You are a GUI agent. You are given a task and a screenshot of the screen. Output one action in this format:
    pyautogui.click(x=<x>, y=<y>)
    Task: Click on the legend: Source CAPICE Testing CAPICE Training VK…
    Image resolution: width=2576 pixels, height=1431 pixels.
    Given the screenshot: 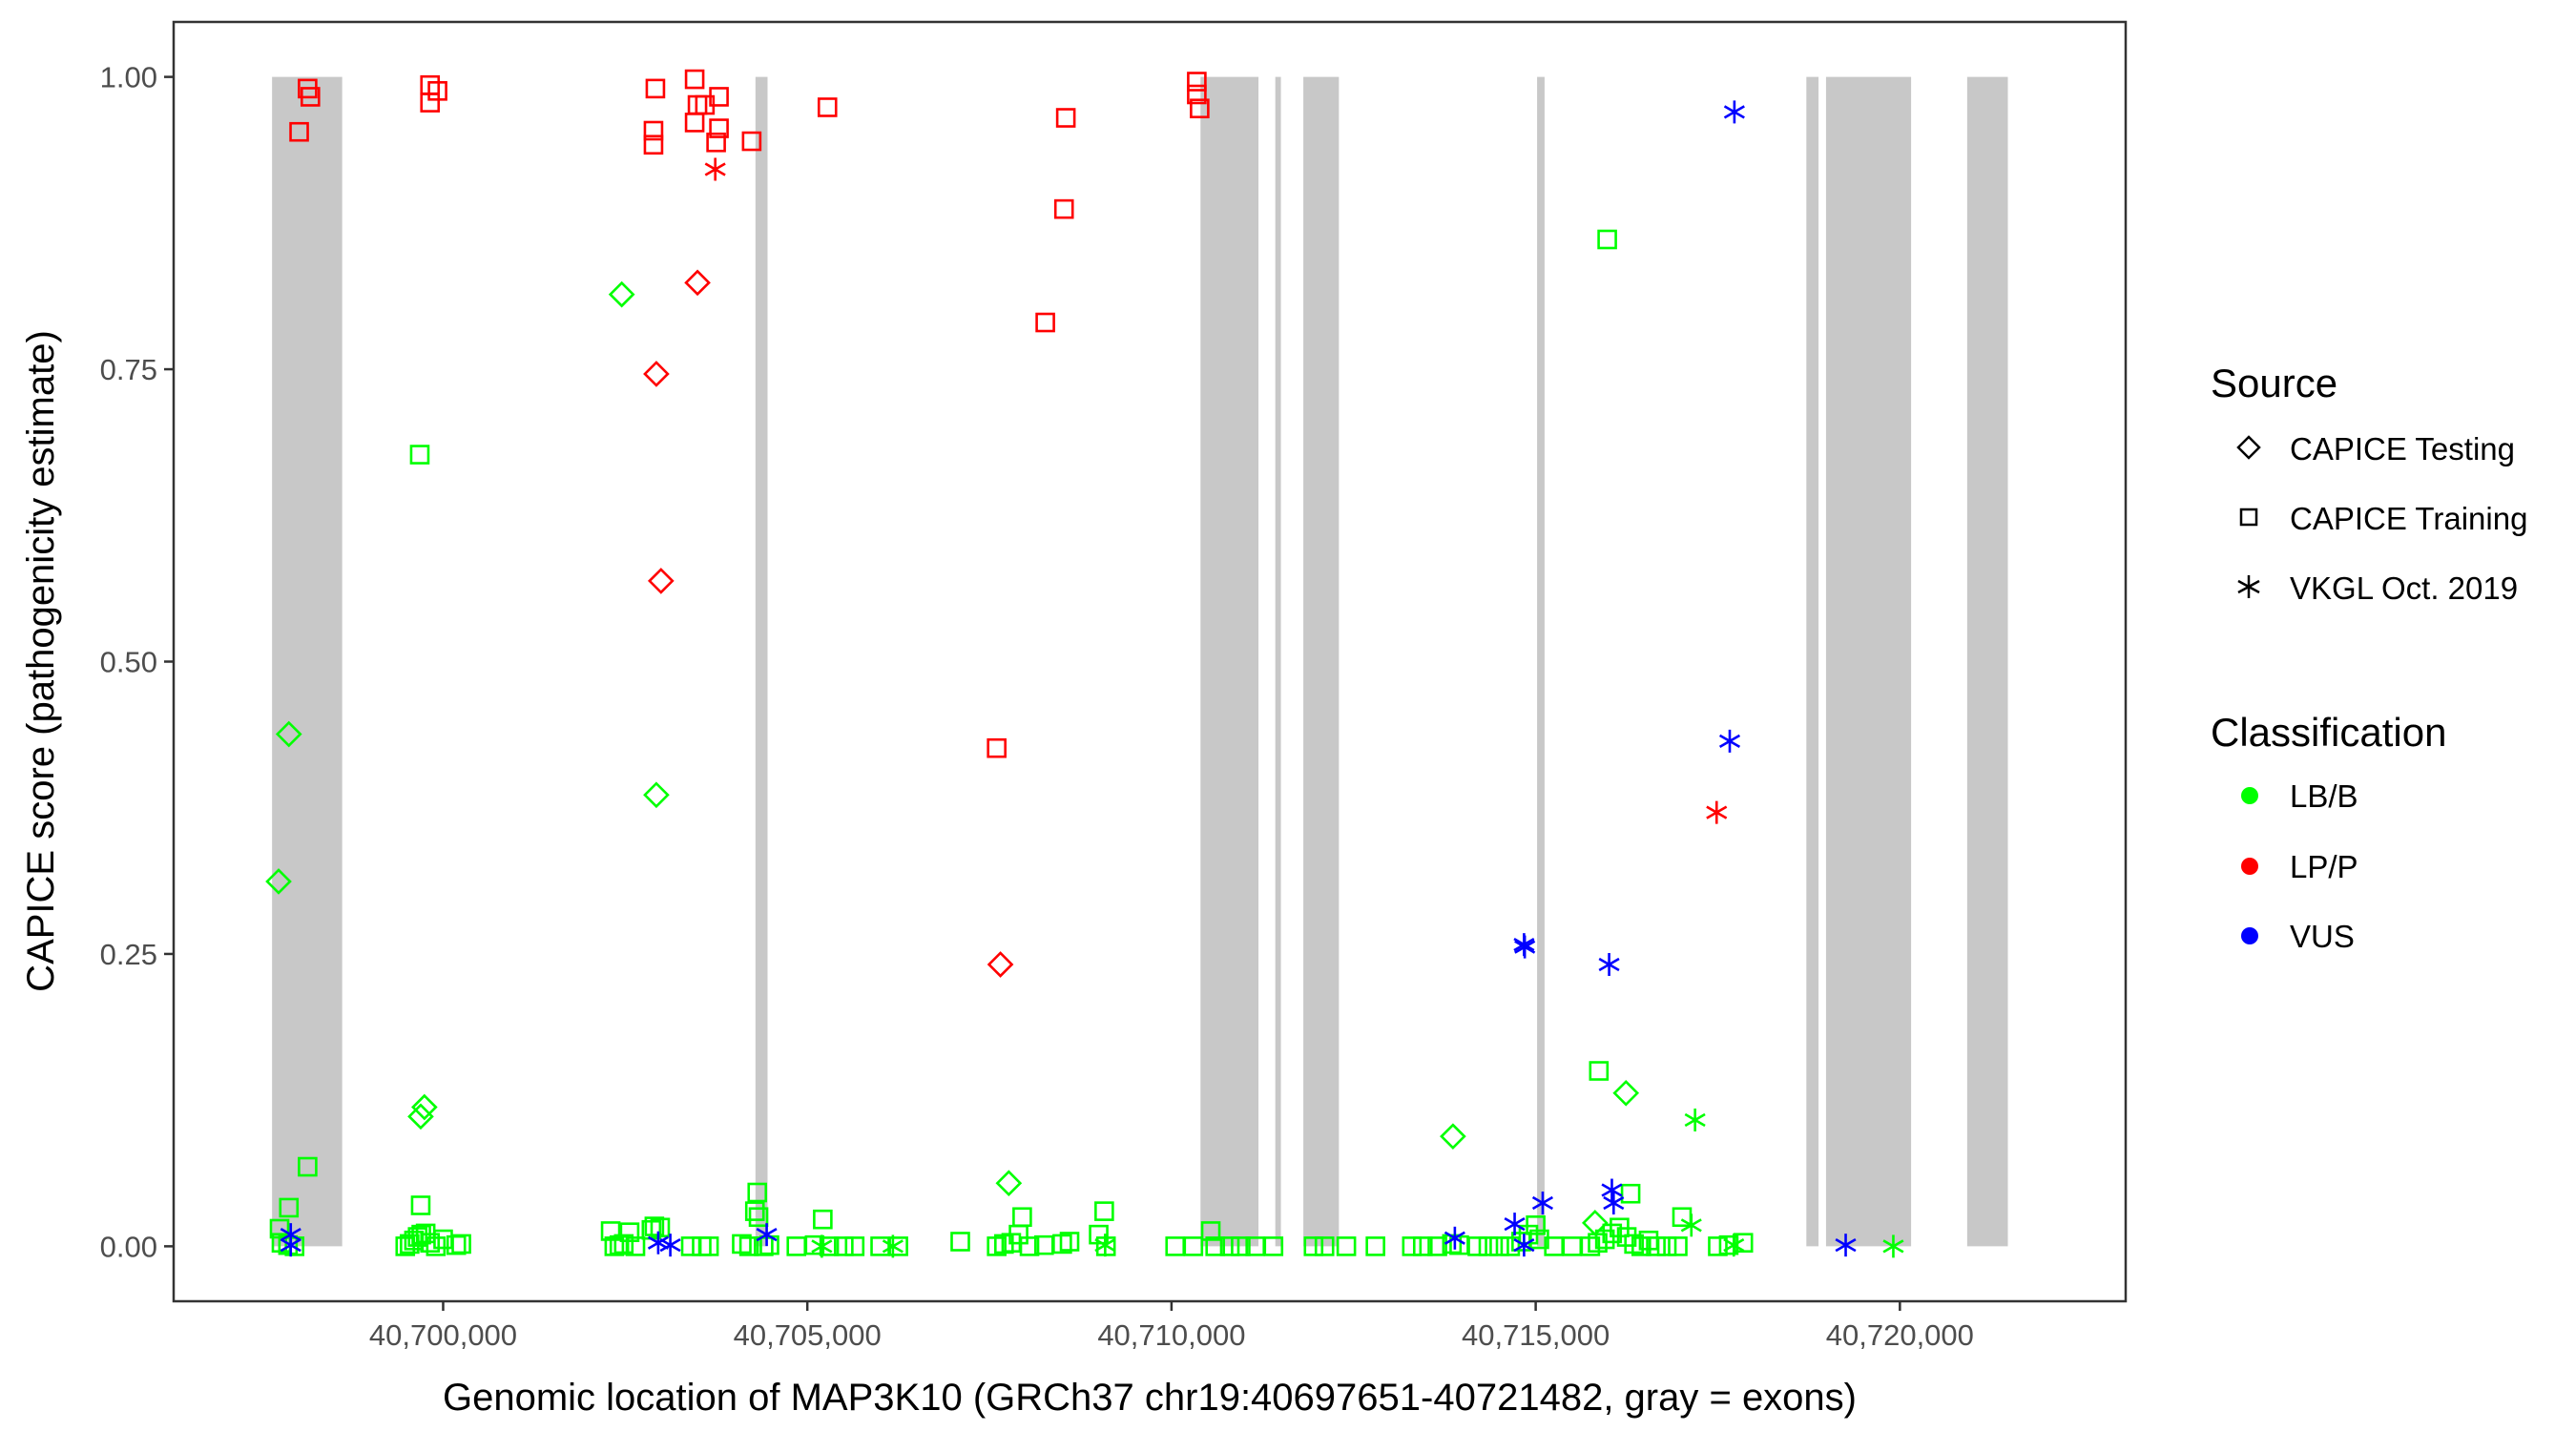 What is the action you would take?
    pyautogui.click(x=2369, y=657)
    